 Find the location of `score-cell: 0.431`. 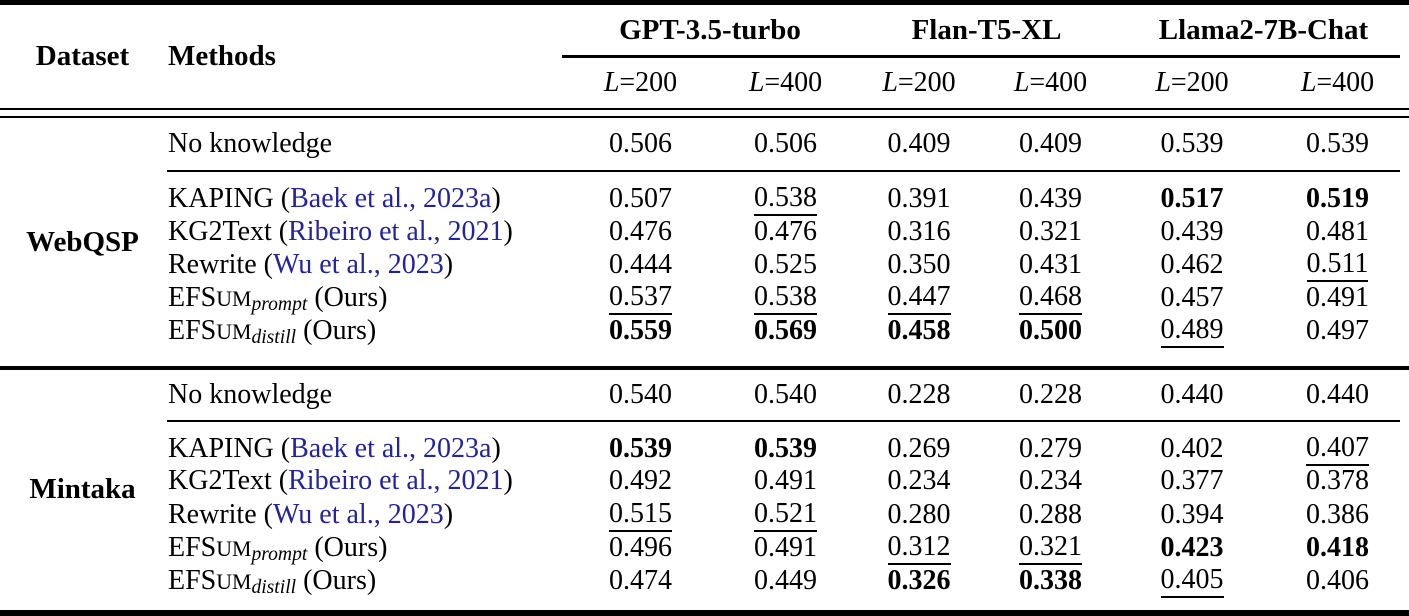

score-cell: 0.431 is located at coordinates (1050, 265).